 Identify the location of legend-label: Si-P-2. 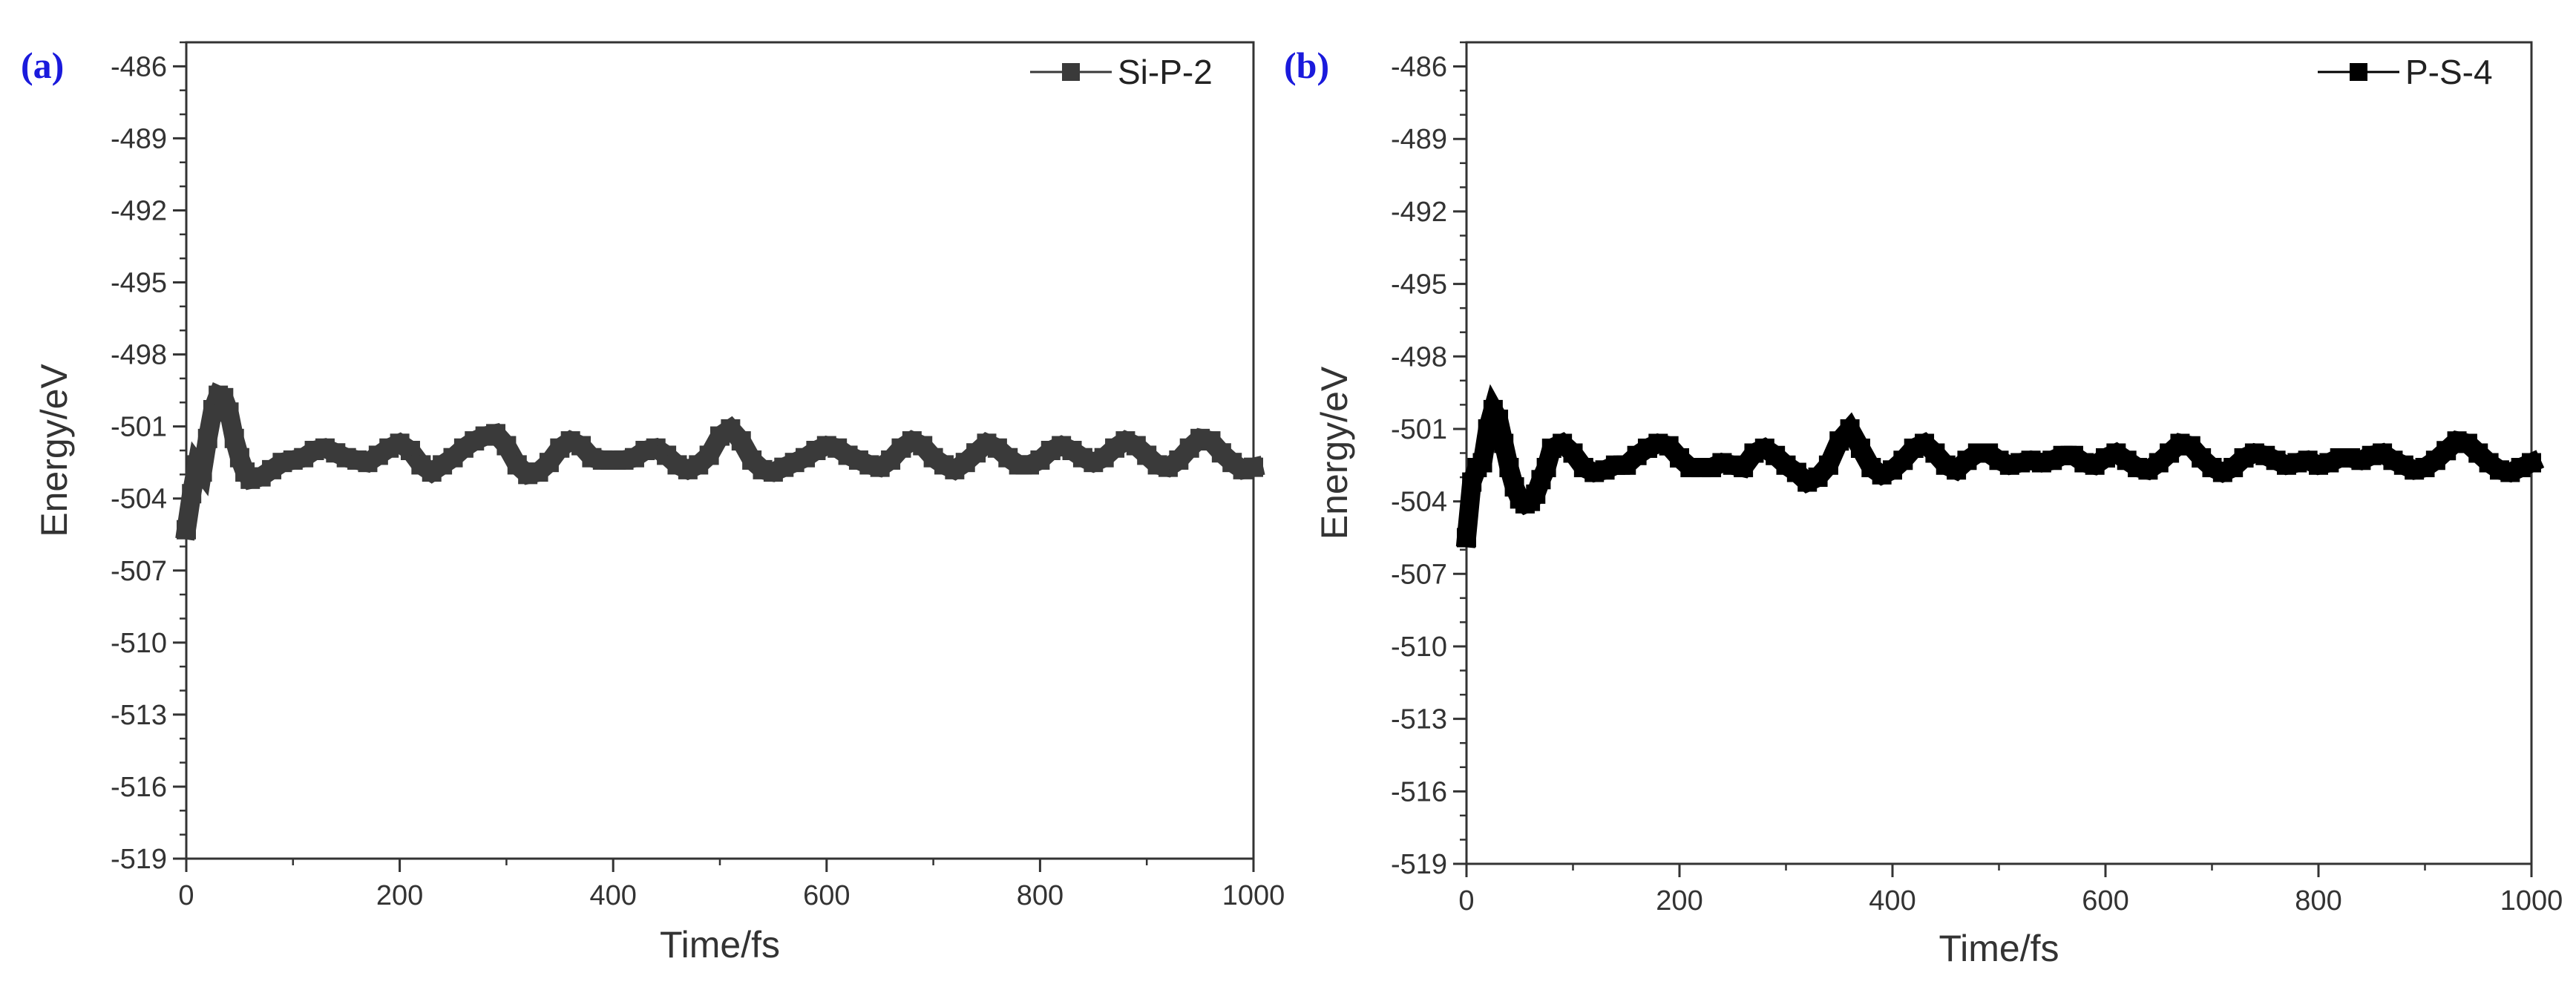
(1165, 72).